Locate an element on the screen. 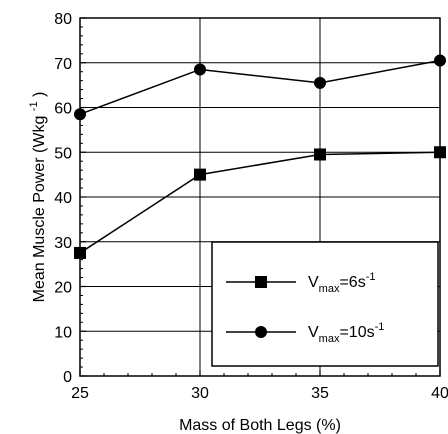 This screenshot has height=434, width=448. y-tick-label: 70 is located at coordinates (63, 64).